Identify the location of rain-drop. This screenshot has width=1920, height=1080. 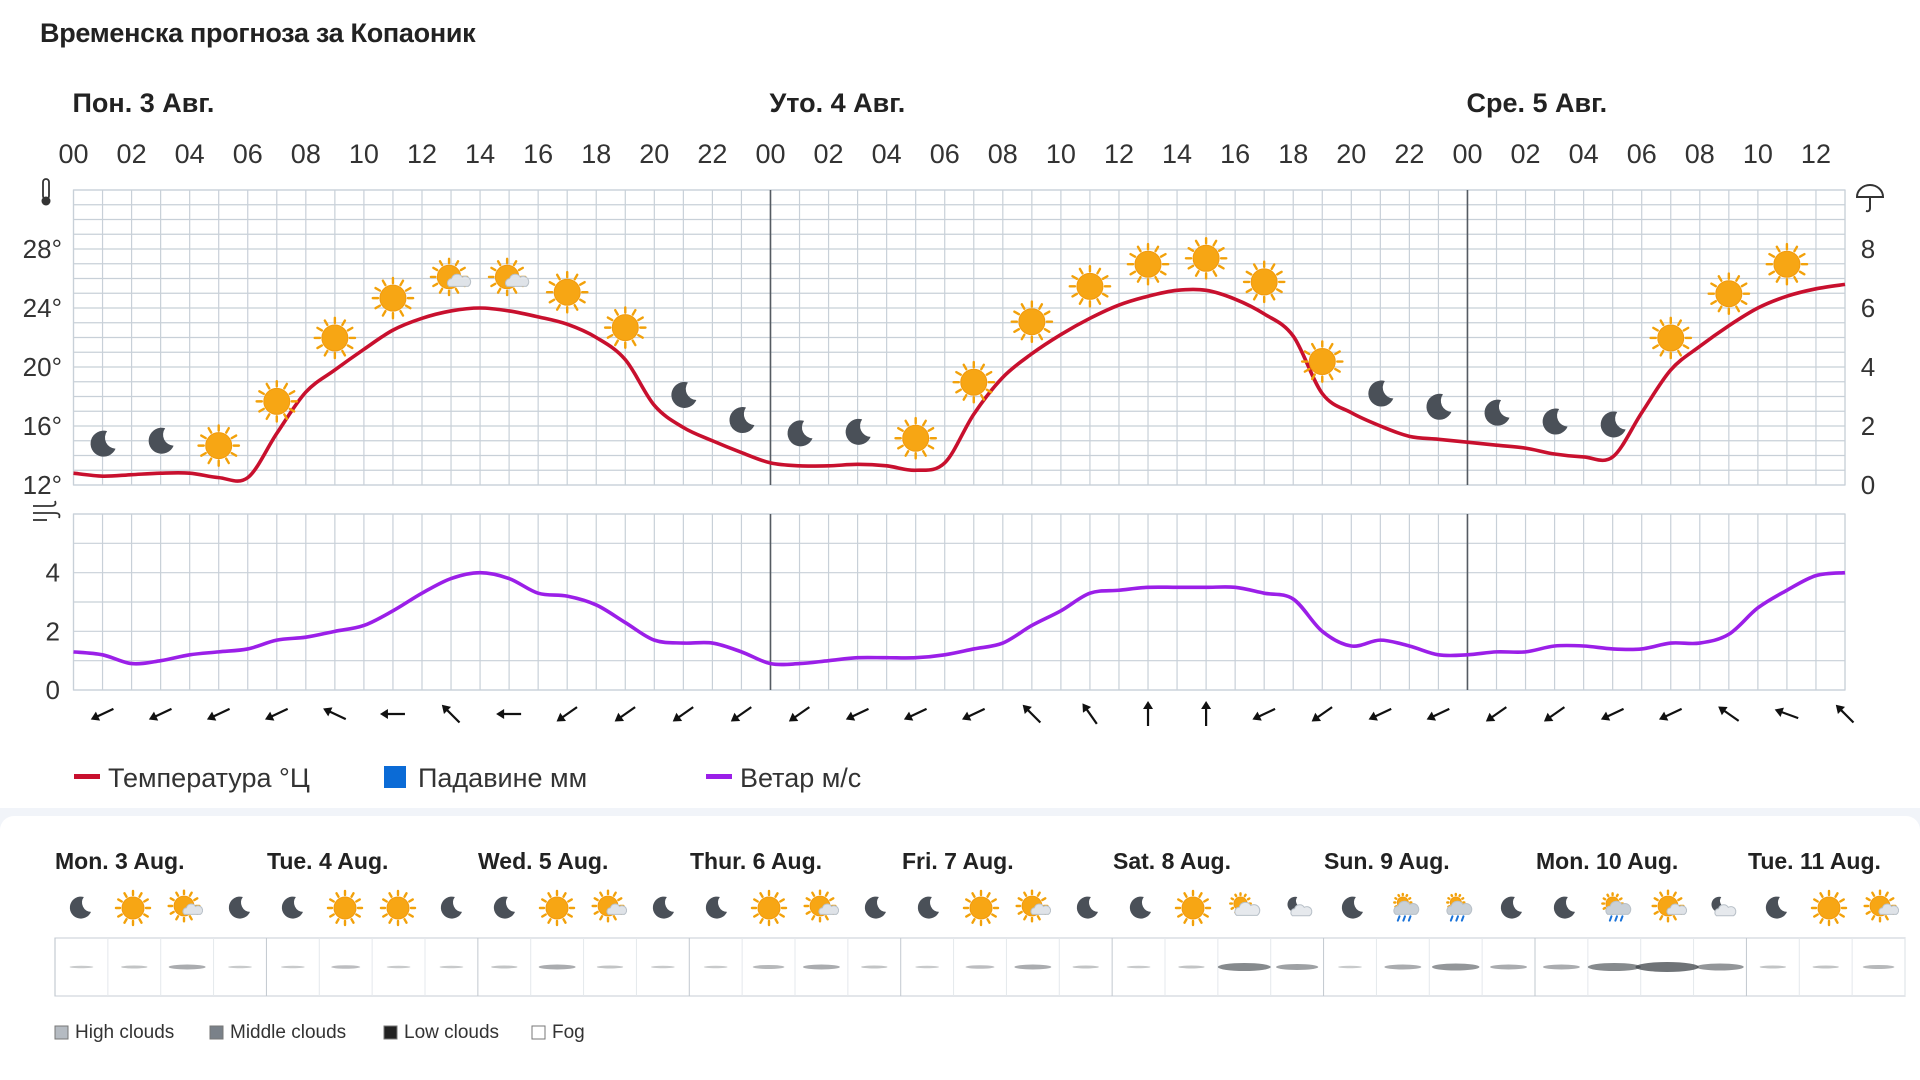
(1409, 918).